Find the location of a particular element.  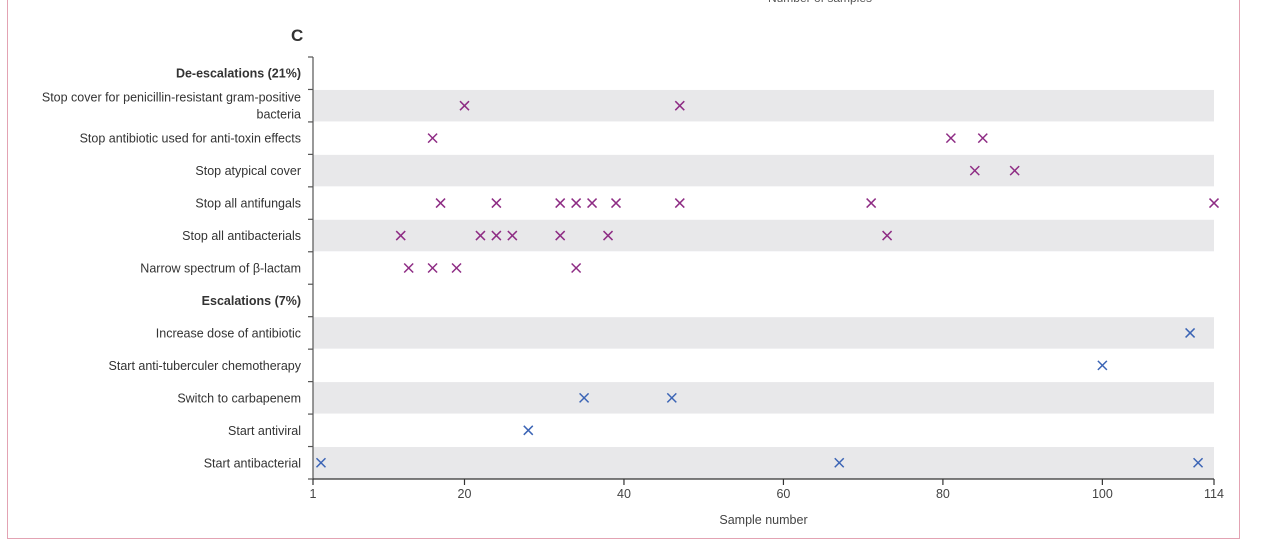

x-tick-label: 20 is located at coordinates (465, 494).